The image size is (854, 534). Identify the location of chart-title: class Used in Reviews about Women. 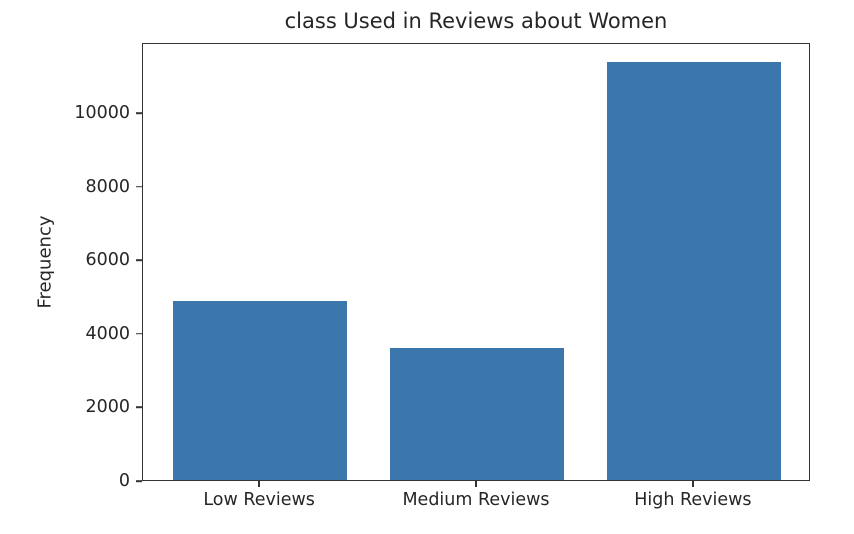
(476, 21).